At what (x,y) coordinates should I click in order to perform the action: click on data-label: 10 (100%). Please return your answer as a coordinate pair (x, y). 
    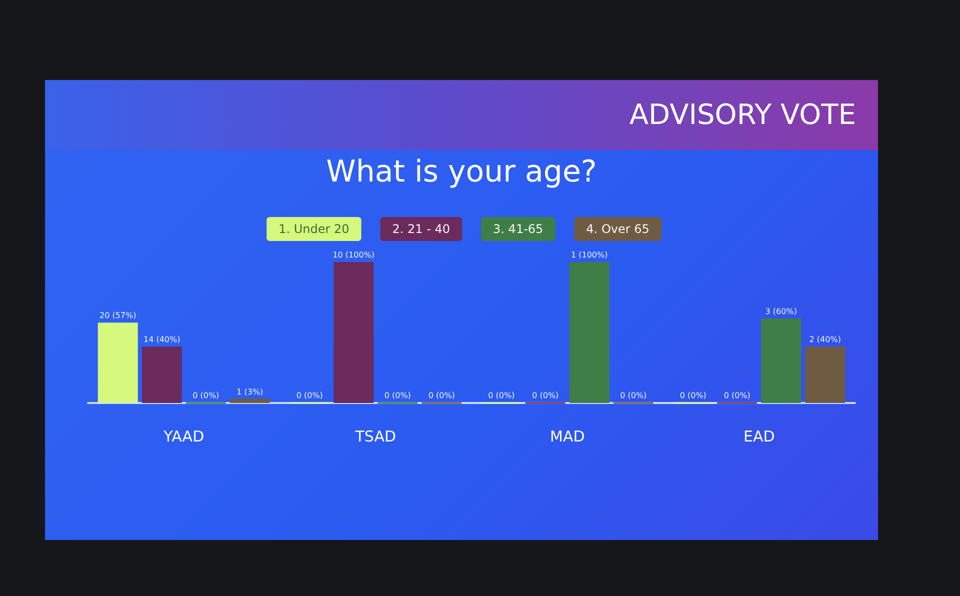
    Looking at the image, I should click on (353, 255).